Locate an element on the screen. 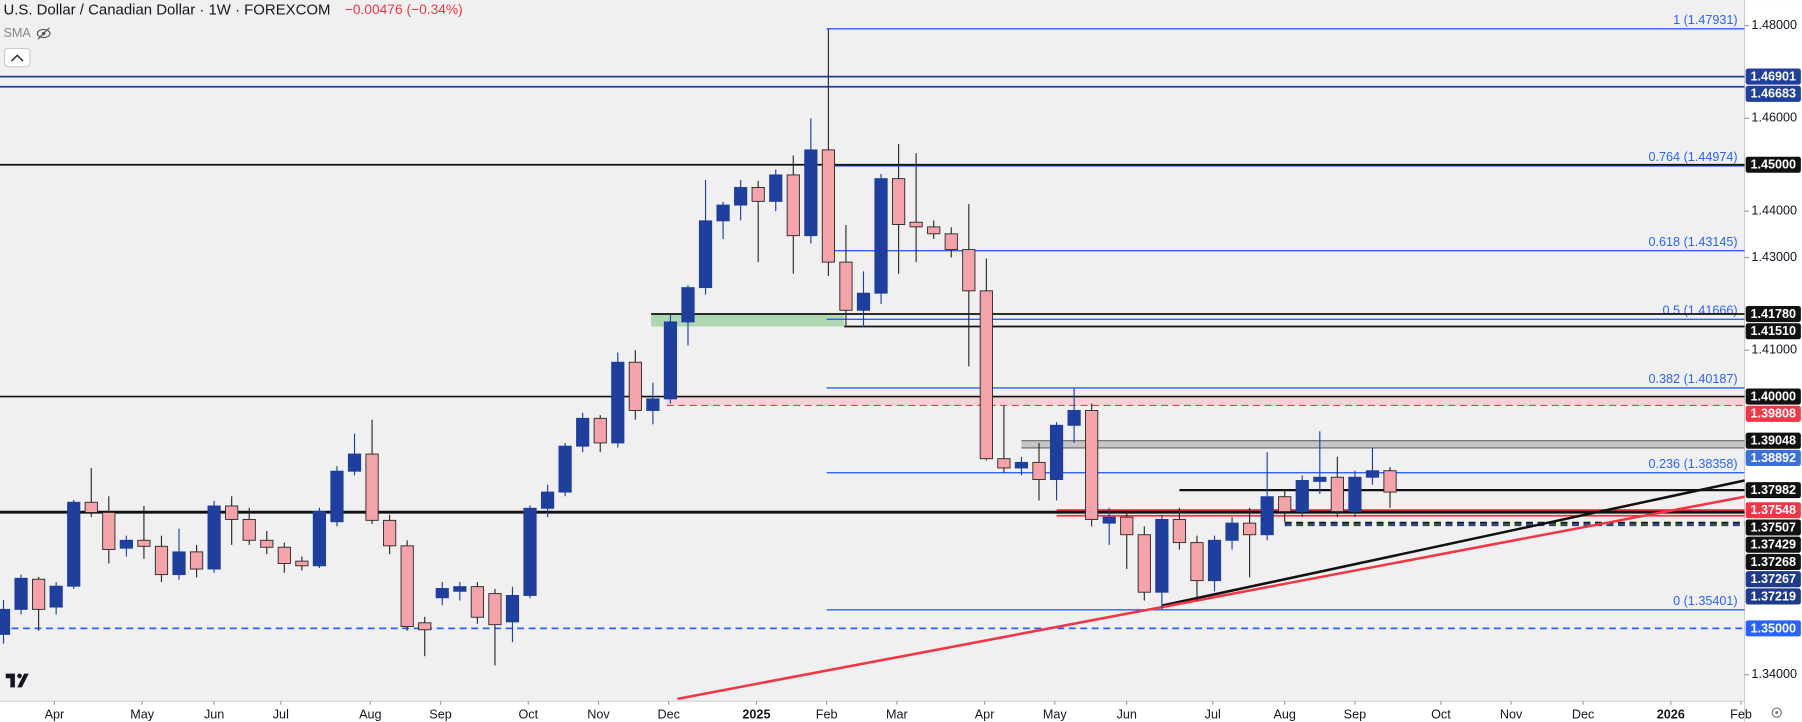 This screenshot has width=1802, height=722. x-tick-label: Sep is located at coordinates (440, 714).